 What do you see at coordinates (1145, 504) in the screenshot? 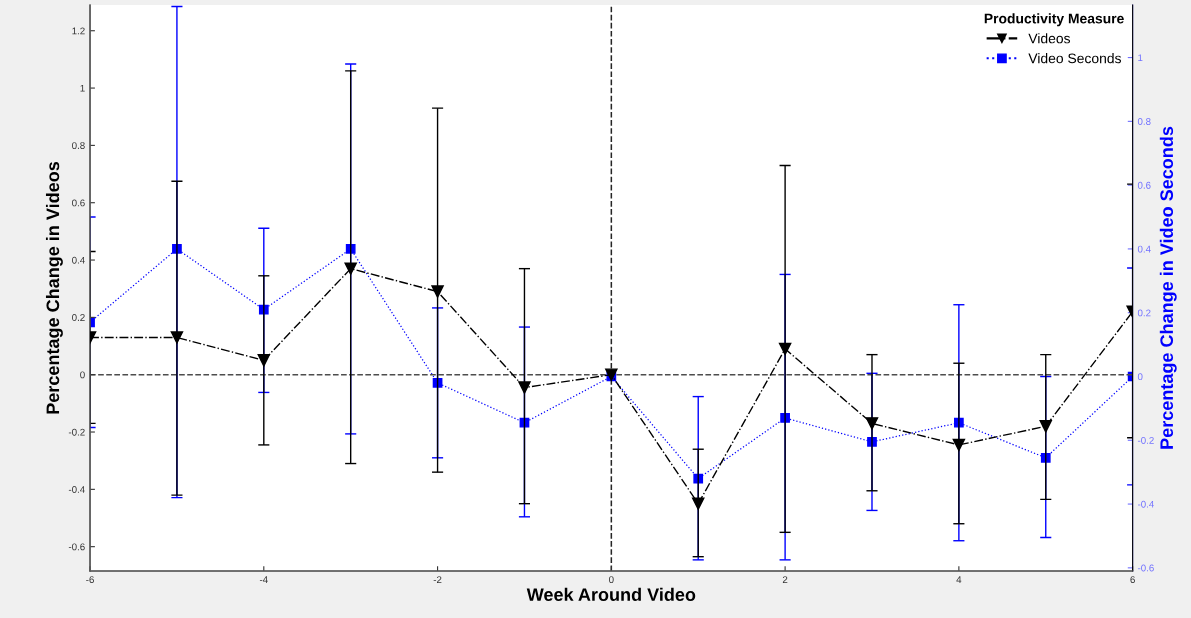
I see `y2-tick-label: -0.4` at bounding box center [1145, 504].